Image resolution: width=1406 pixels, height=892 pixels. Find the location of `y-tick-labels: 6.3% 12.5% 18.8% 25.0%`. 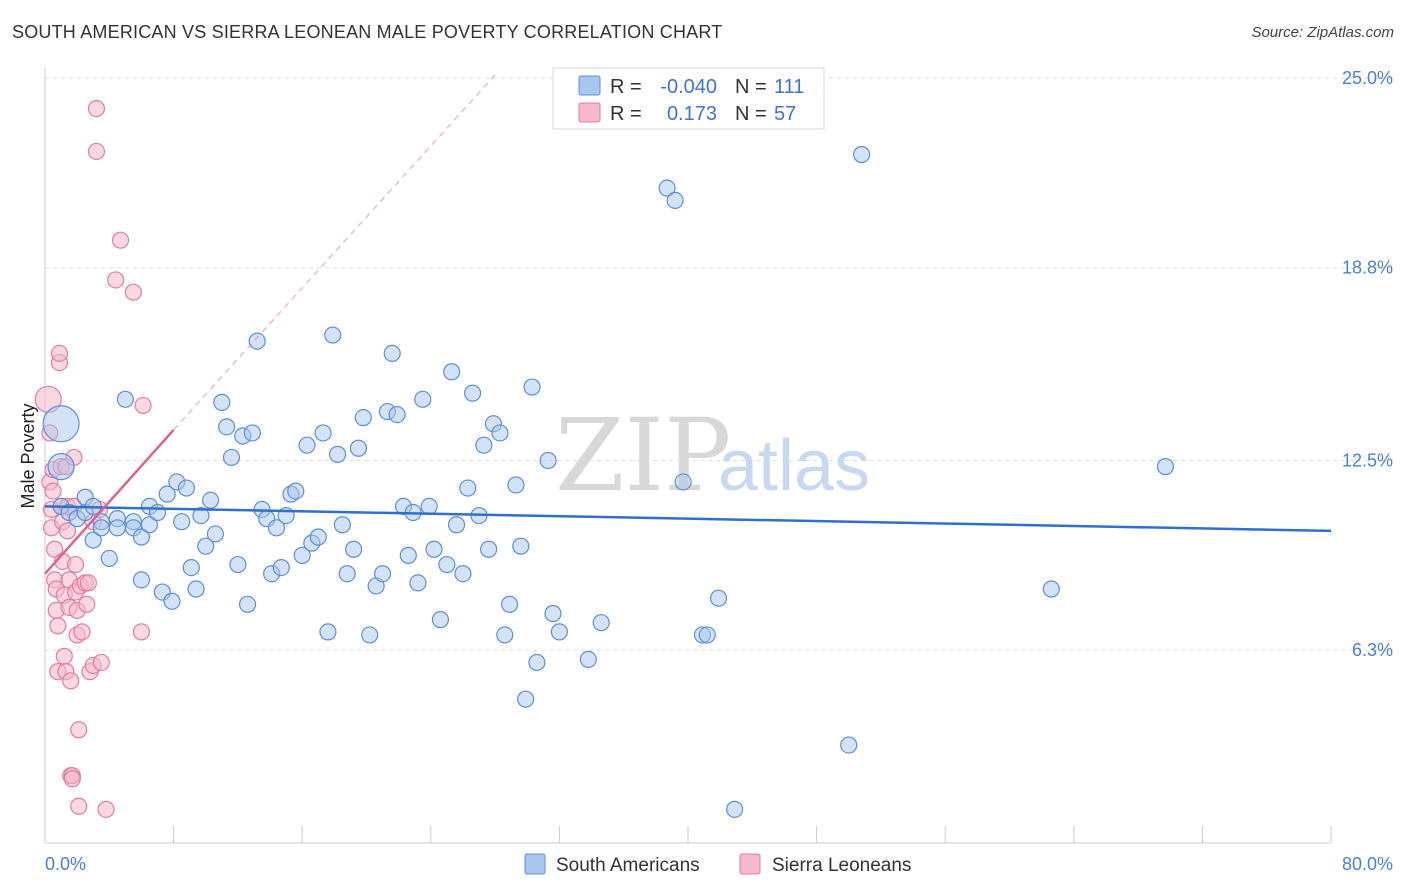

y-tick-labels: 6.3% 12.5% 18.8% 25.0% is located at coordinates (1367, 364).